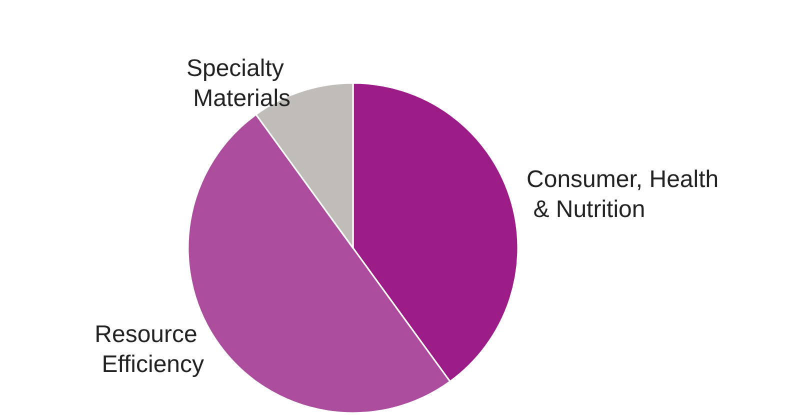 Image resolution: width=796 pixels, height=415 pixels. I want to click on slice-label: Specialty Materials, so click(238, 83).